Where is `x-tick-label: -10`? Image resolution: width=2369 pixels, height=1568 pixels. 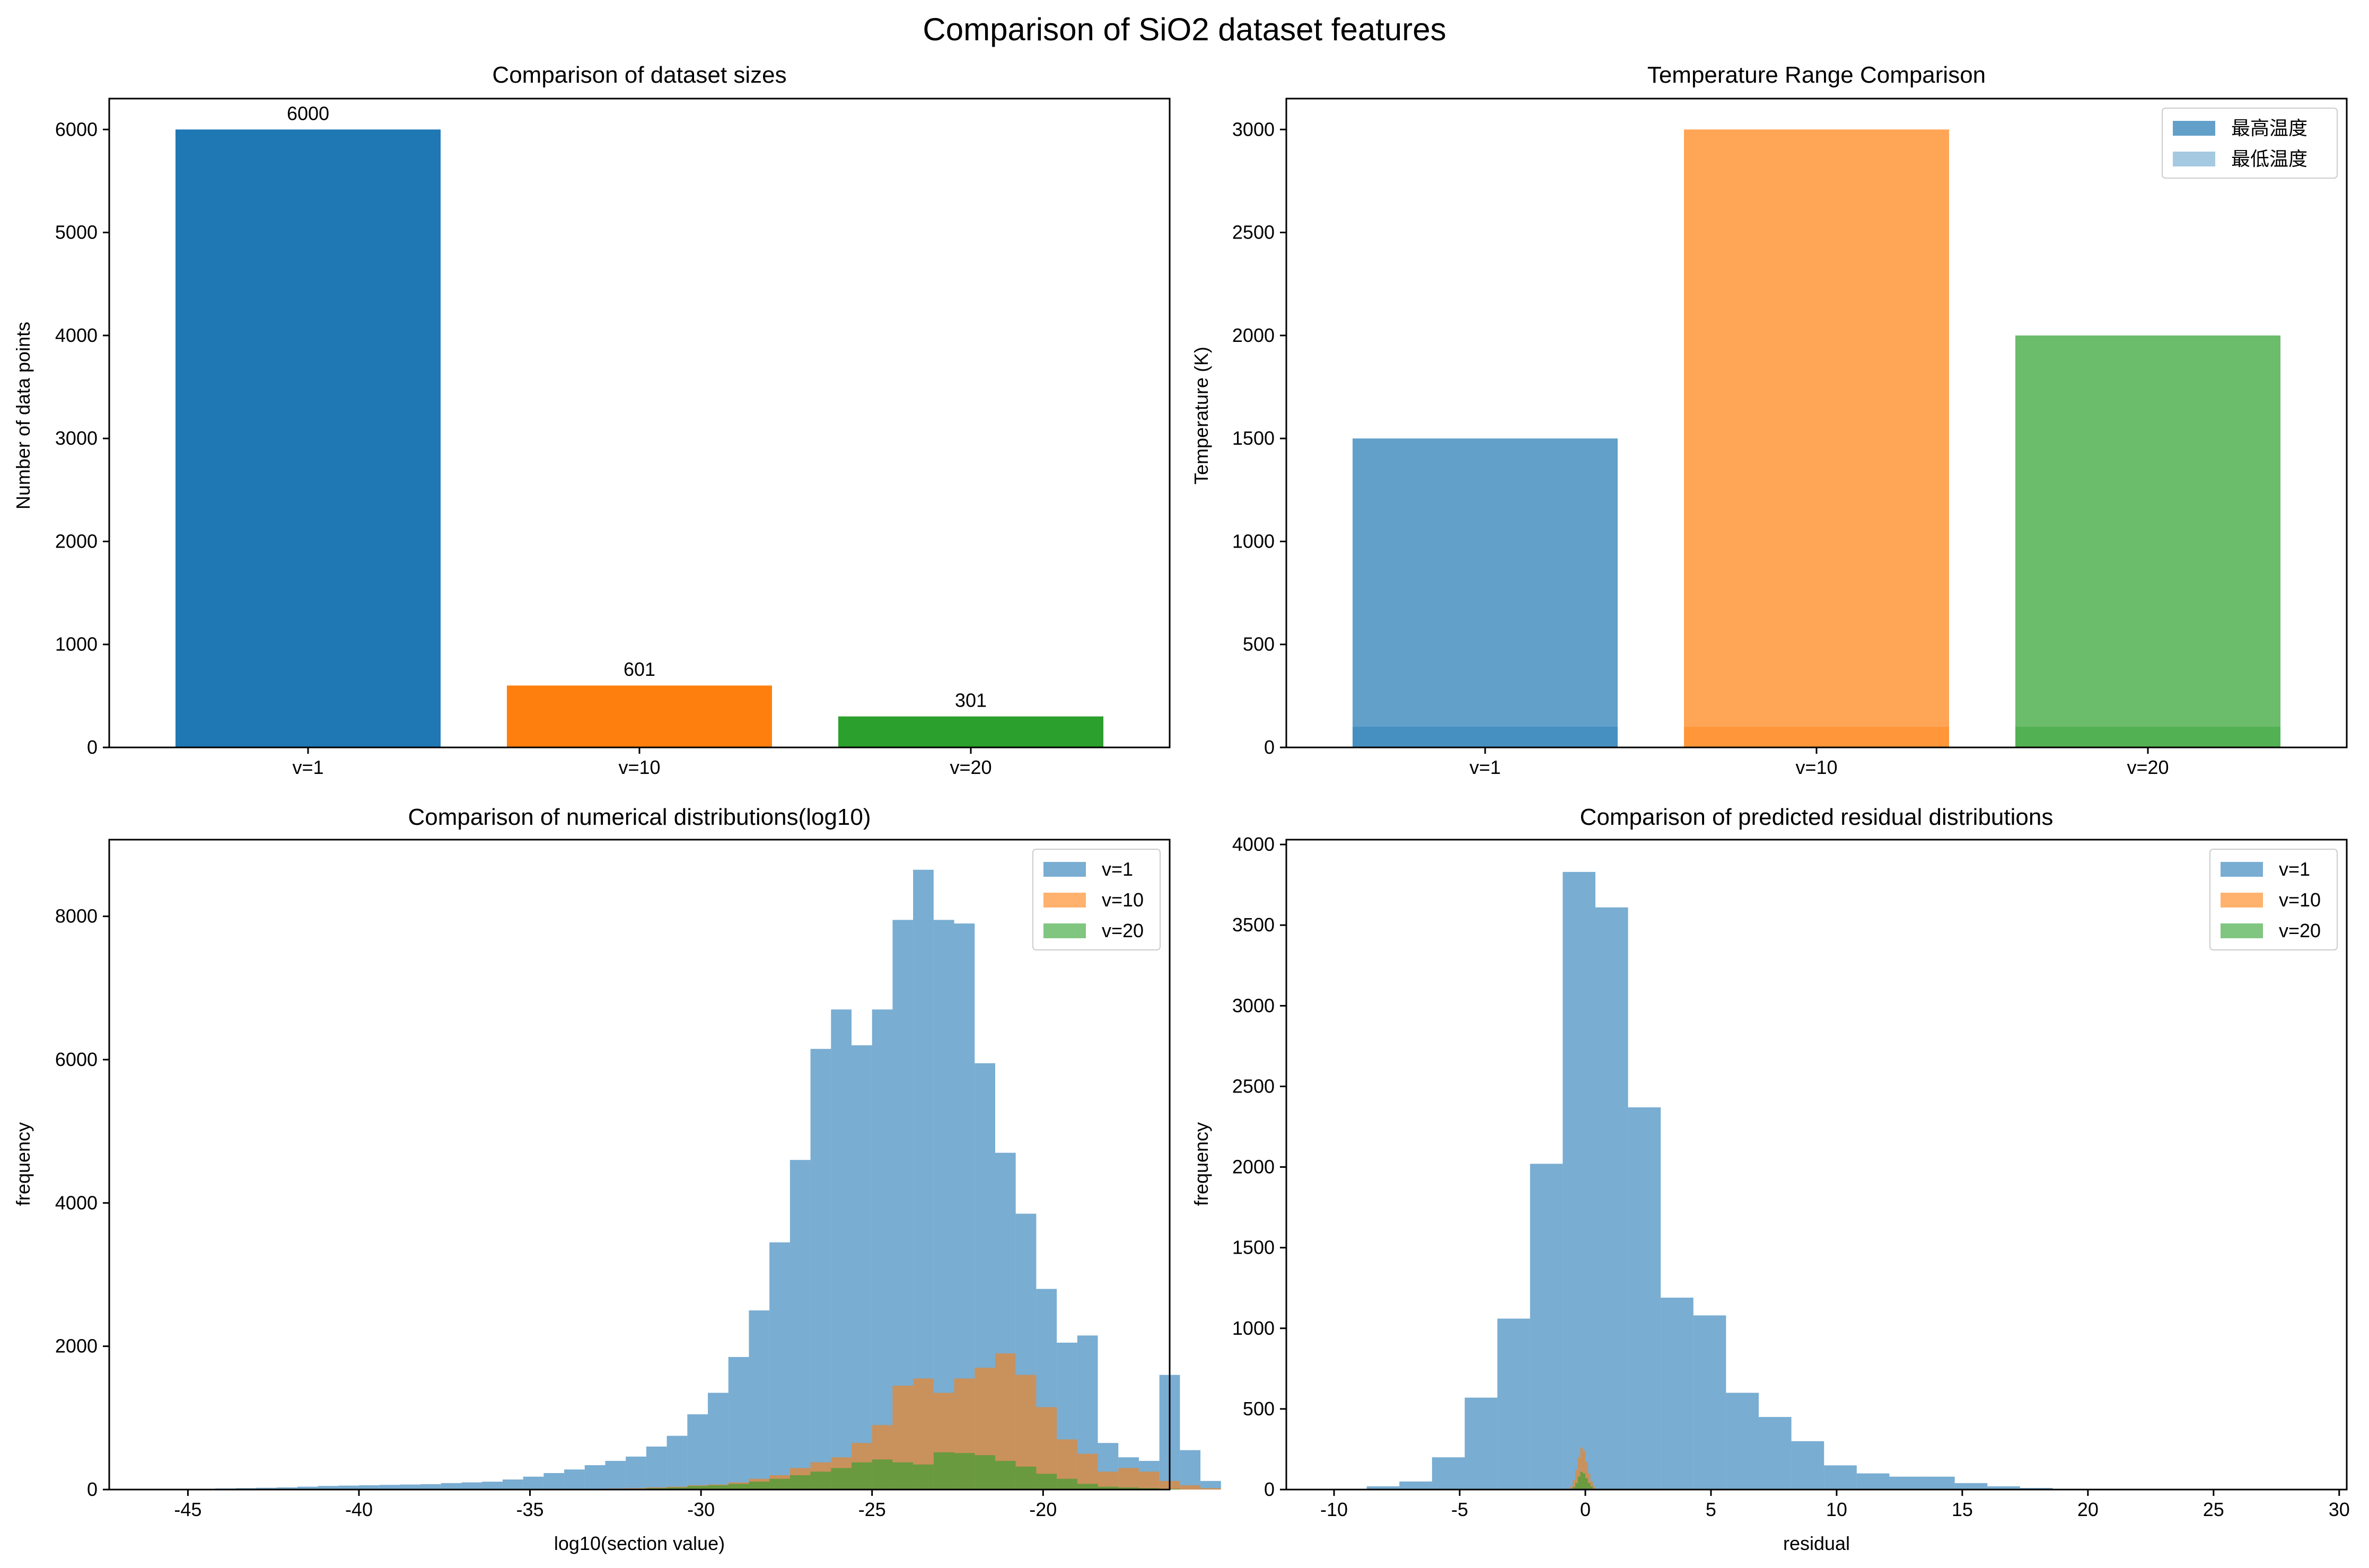 x-tick-label: -10 is located at coordinates (1334, 1510).